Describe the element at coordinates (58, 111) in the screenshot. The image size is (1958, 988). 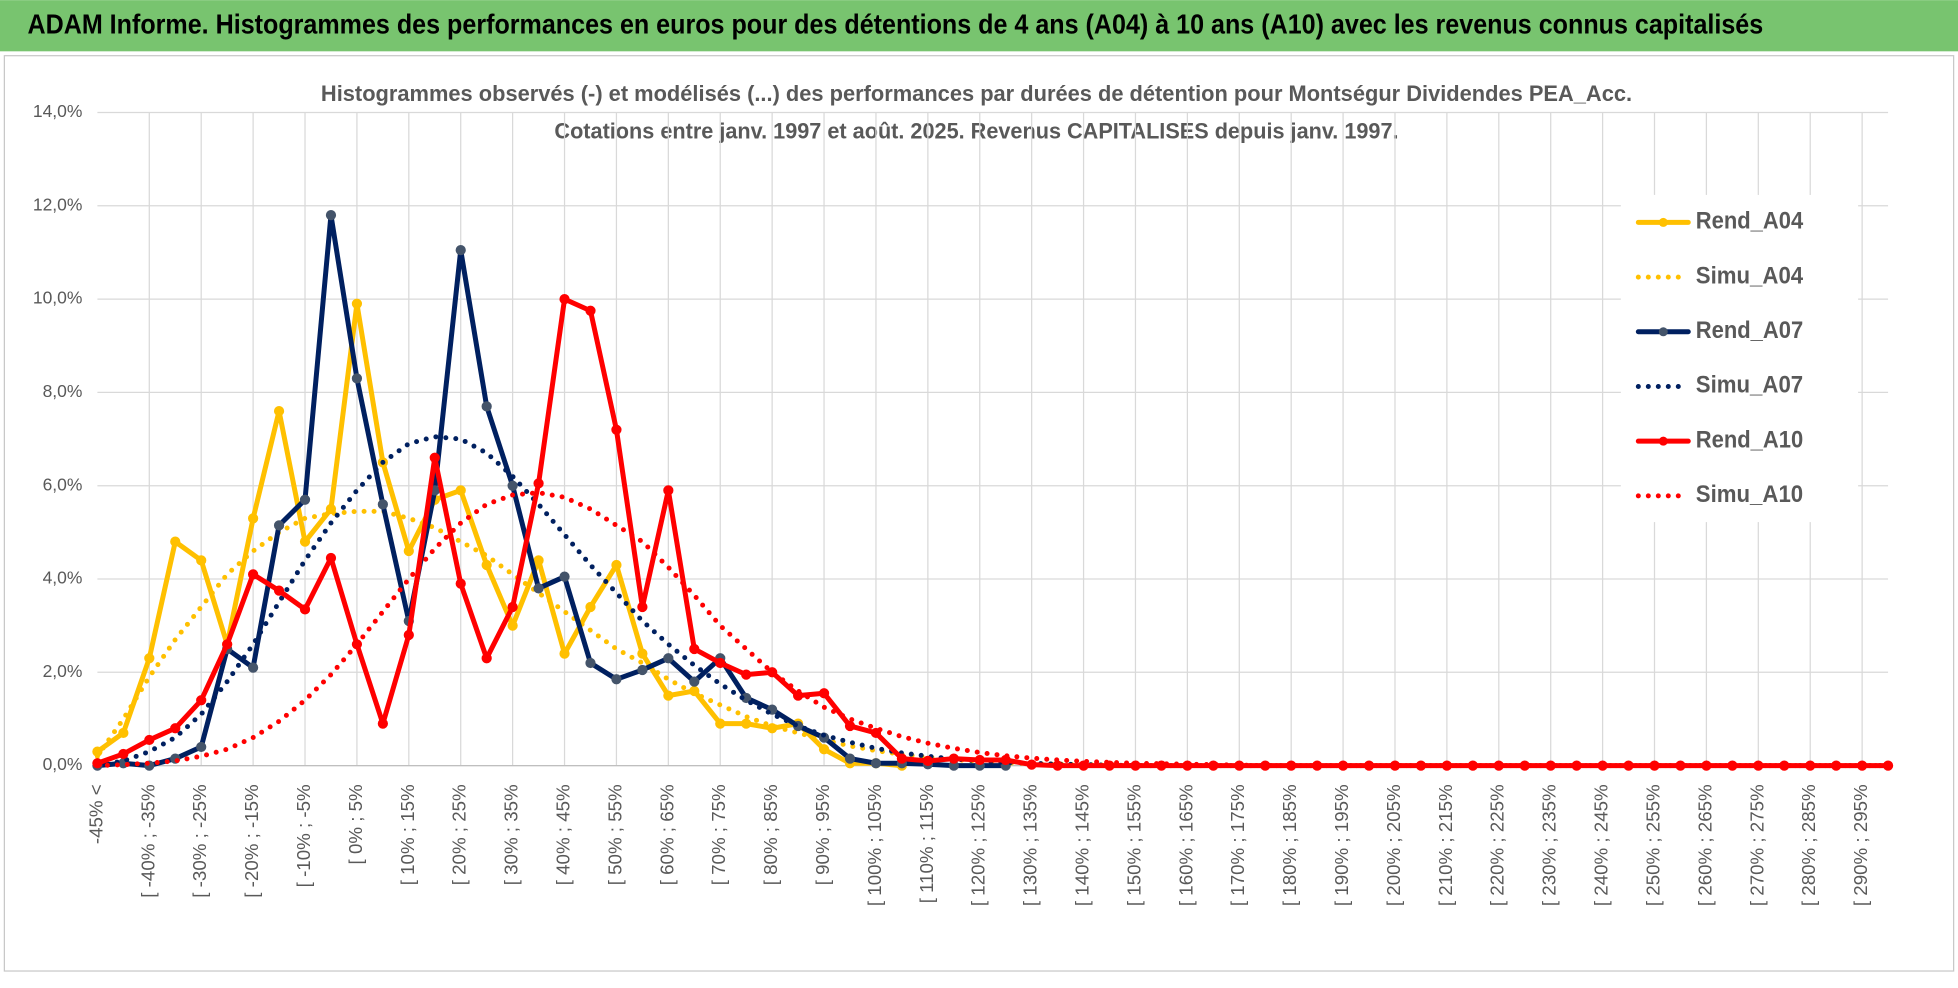
I see `y-tick-label: 14,0%` at that location.